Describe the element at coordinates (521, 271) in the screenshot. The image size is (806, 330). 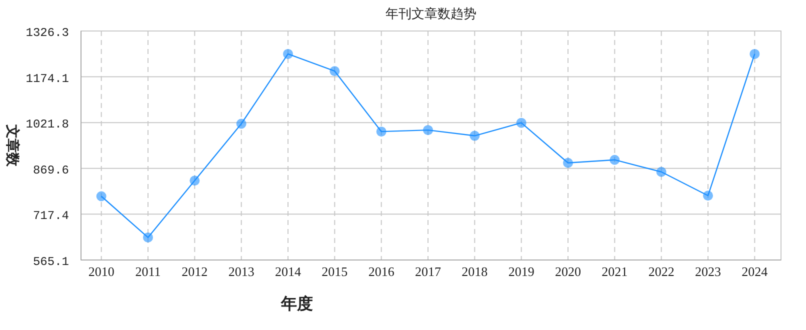
I see `x-tick-label: 2019` at that location.